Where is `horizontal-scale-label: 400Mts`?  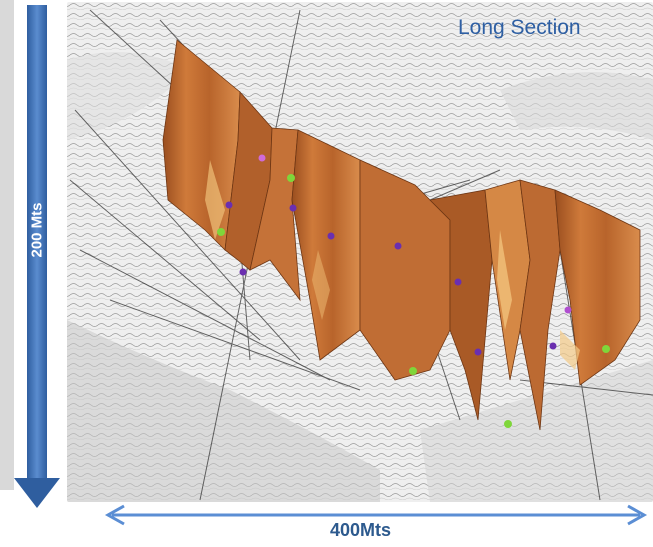
horizontal-scale-label: 400Mts is located at coordinates (361, 530).